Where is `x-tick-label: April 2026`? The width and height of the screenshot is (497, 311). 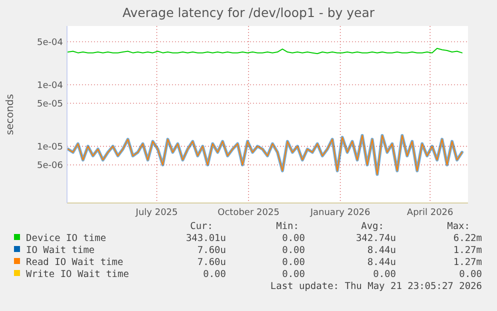
x-tick-label: April 2026 is located at coordinates (430, 213).